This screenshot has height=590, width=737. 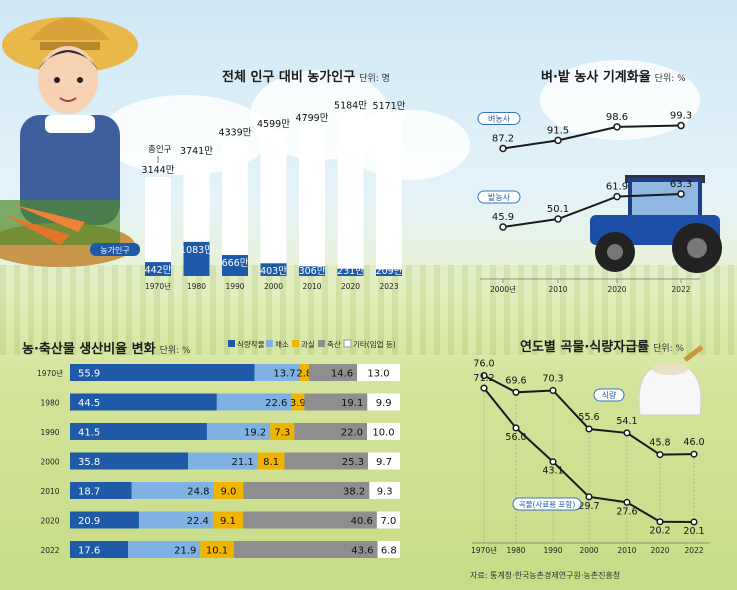 What do you see at coordinates (362, 521) in the screenshot?
I see `prod-segment-label: 40.6` at bounding box center [362, 521].